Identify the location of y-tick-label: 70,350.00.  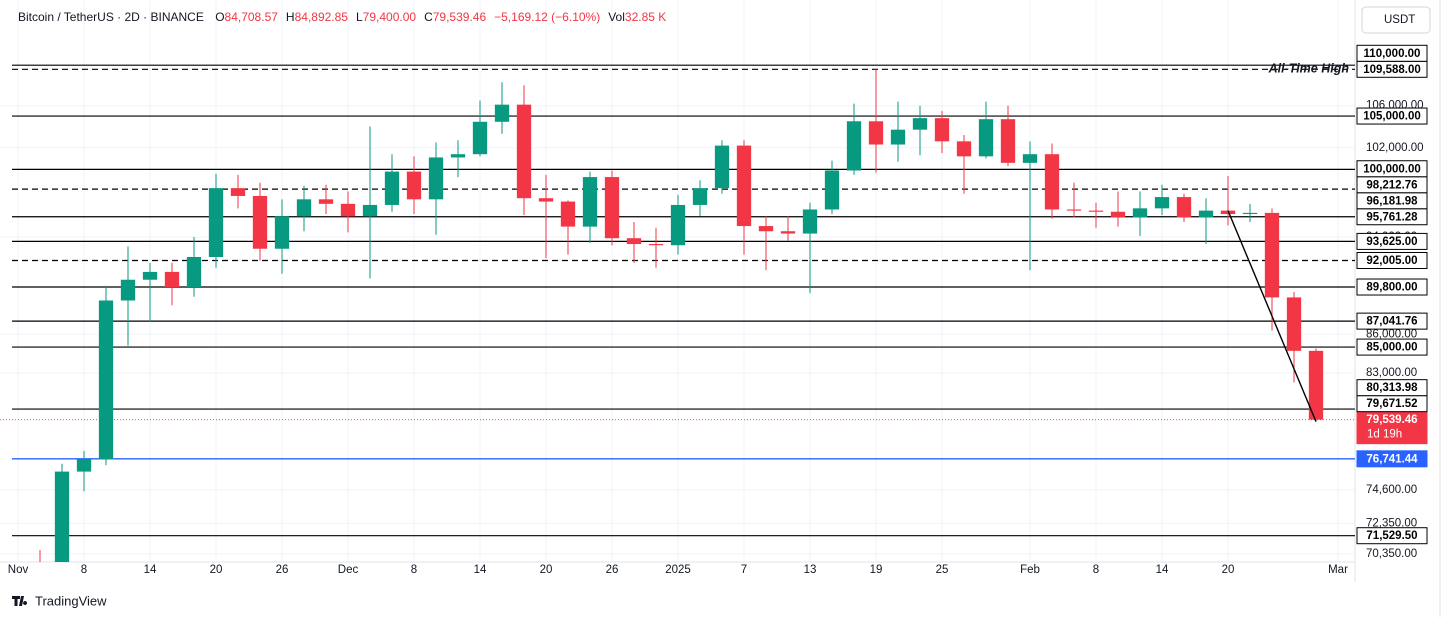
(1391, 554).